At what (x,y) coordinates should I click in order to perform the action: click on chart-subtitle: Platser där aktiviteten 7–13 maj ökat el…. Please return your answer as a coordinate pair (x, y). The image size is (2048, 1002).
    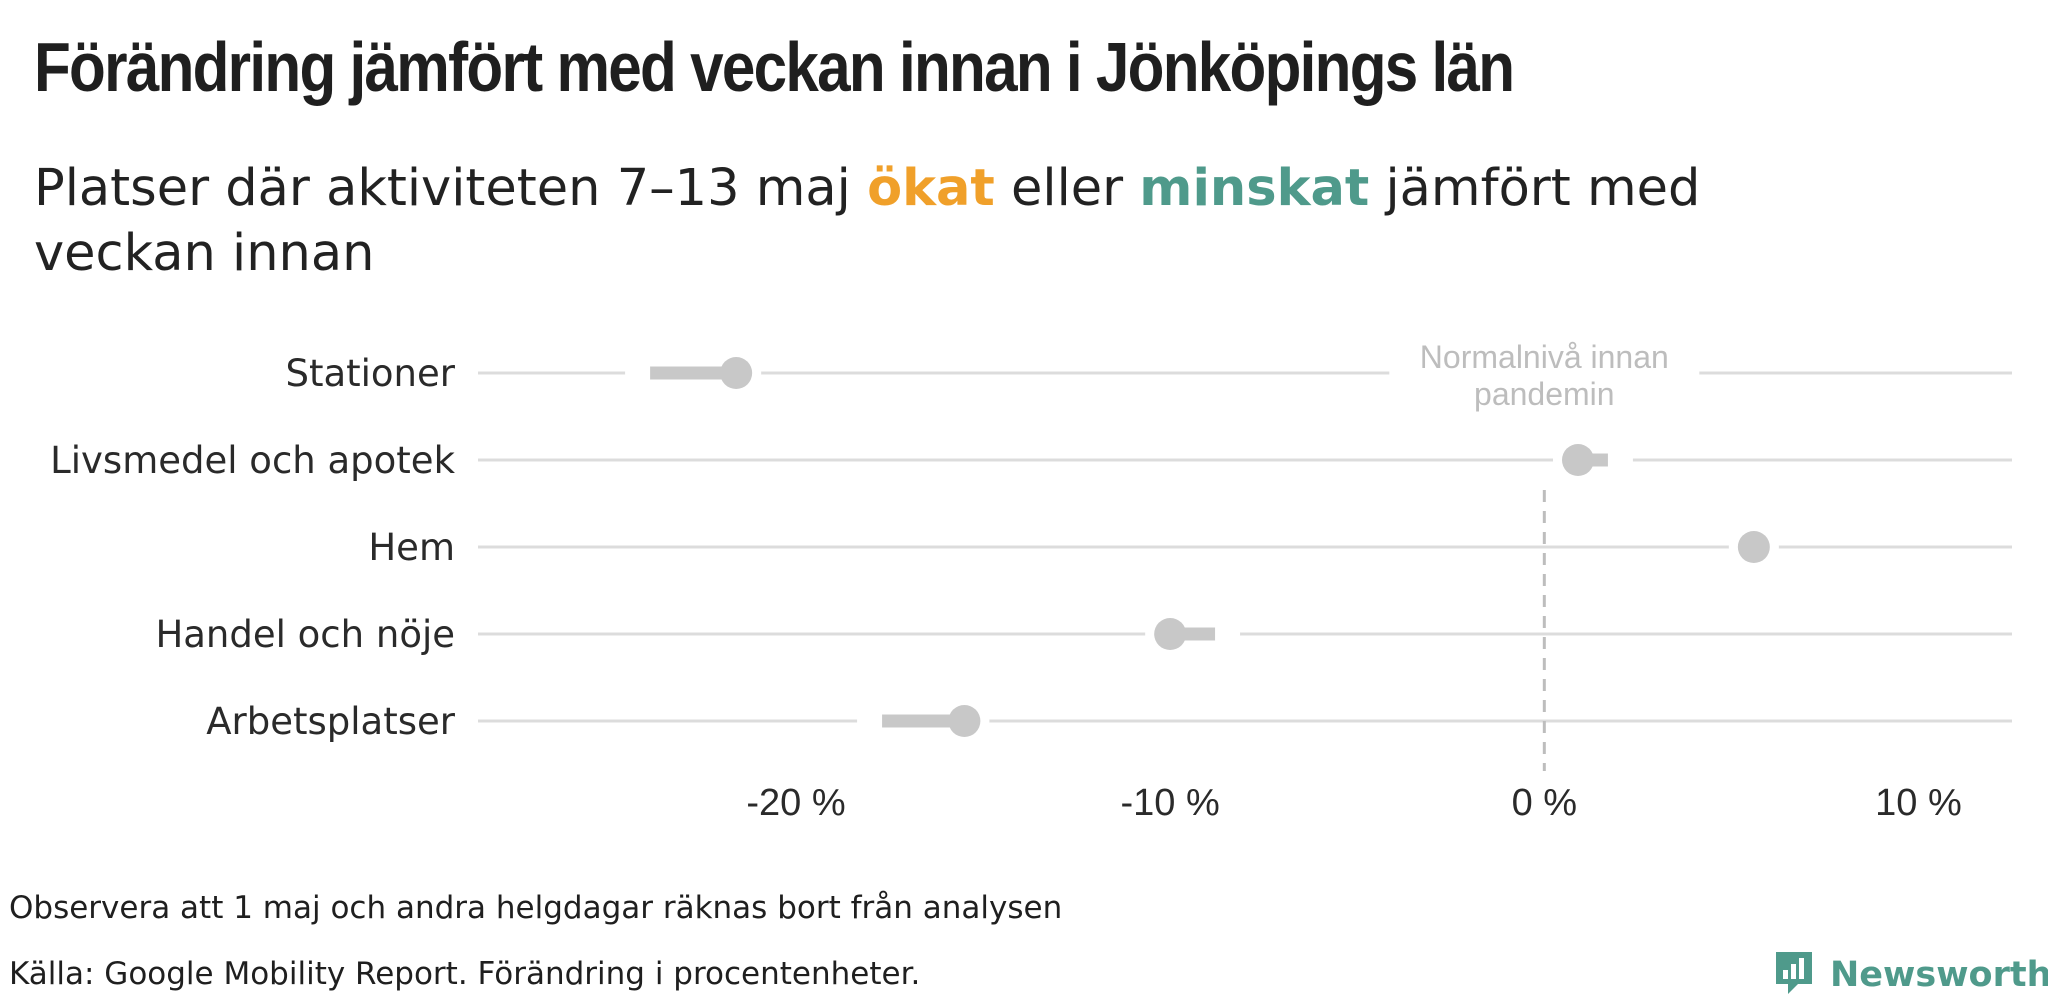
    Looking at the image, I should click on (894, 221).